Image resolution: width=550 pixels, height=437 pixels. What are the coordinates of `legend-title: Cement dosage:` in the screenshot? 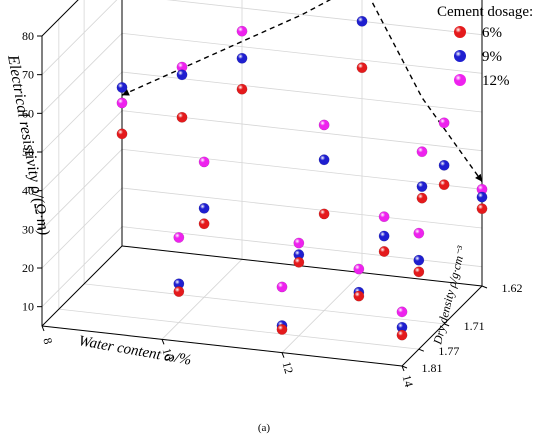 It's located at (485, 12).